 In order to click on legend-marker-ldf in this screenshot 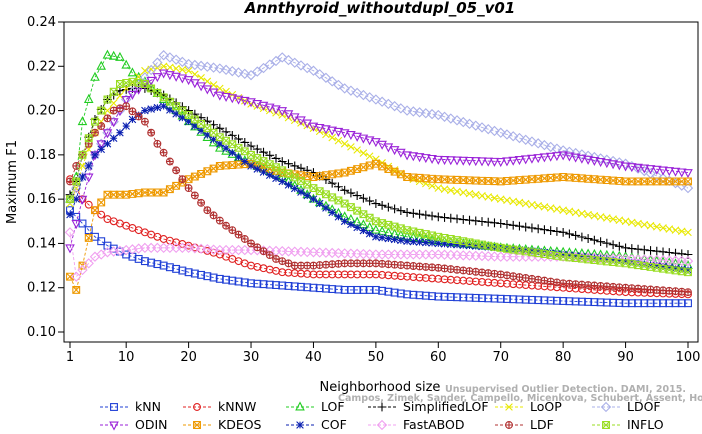, I will do `click(509, 425)`.